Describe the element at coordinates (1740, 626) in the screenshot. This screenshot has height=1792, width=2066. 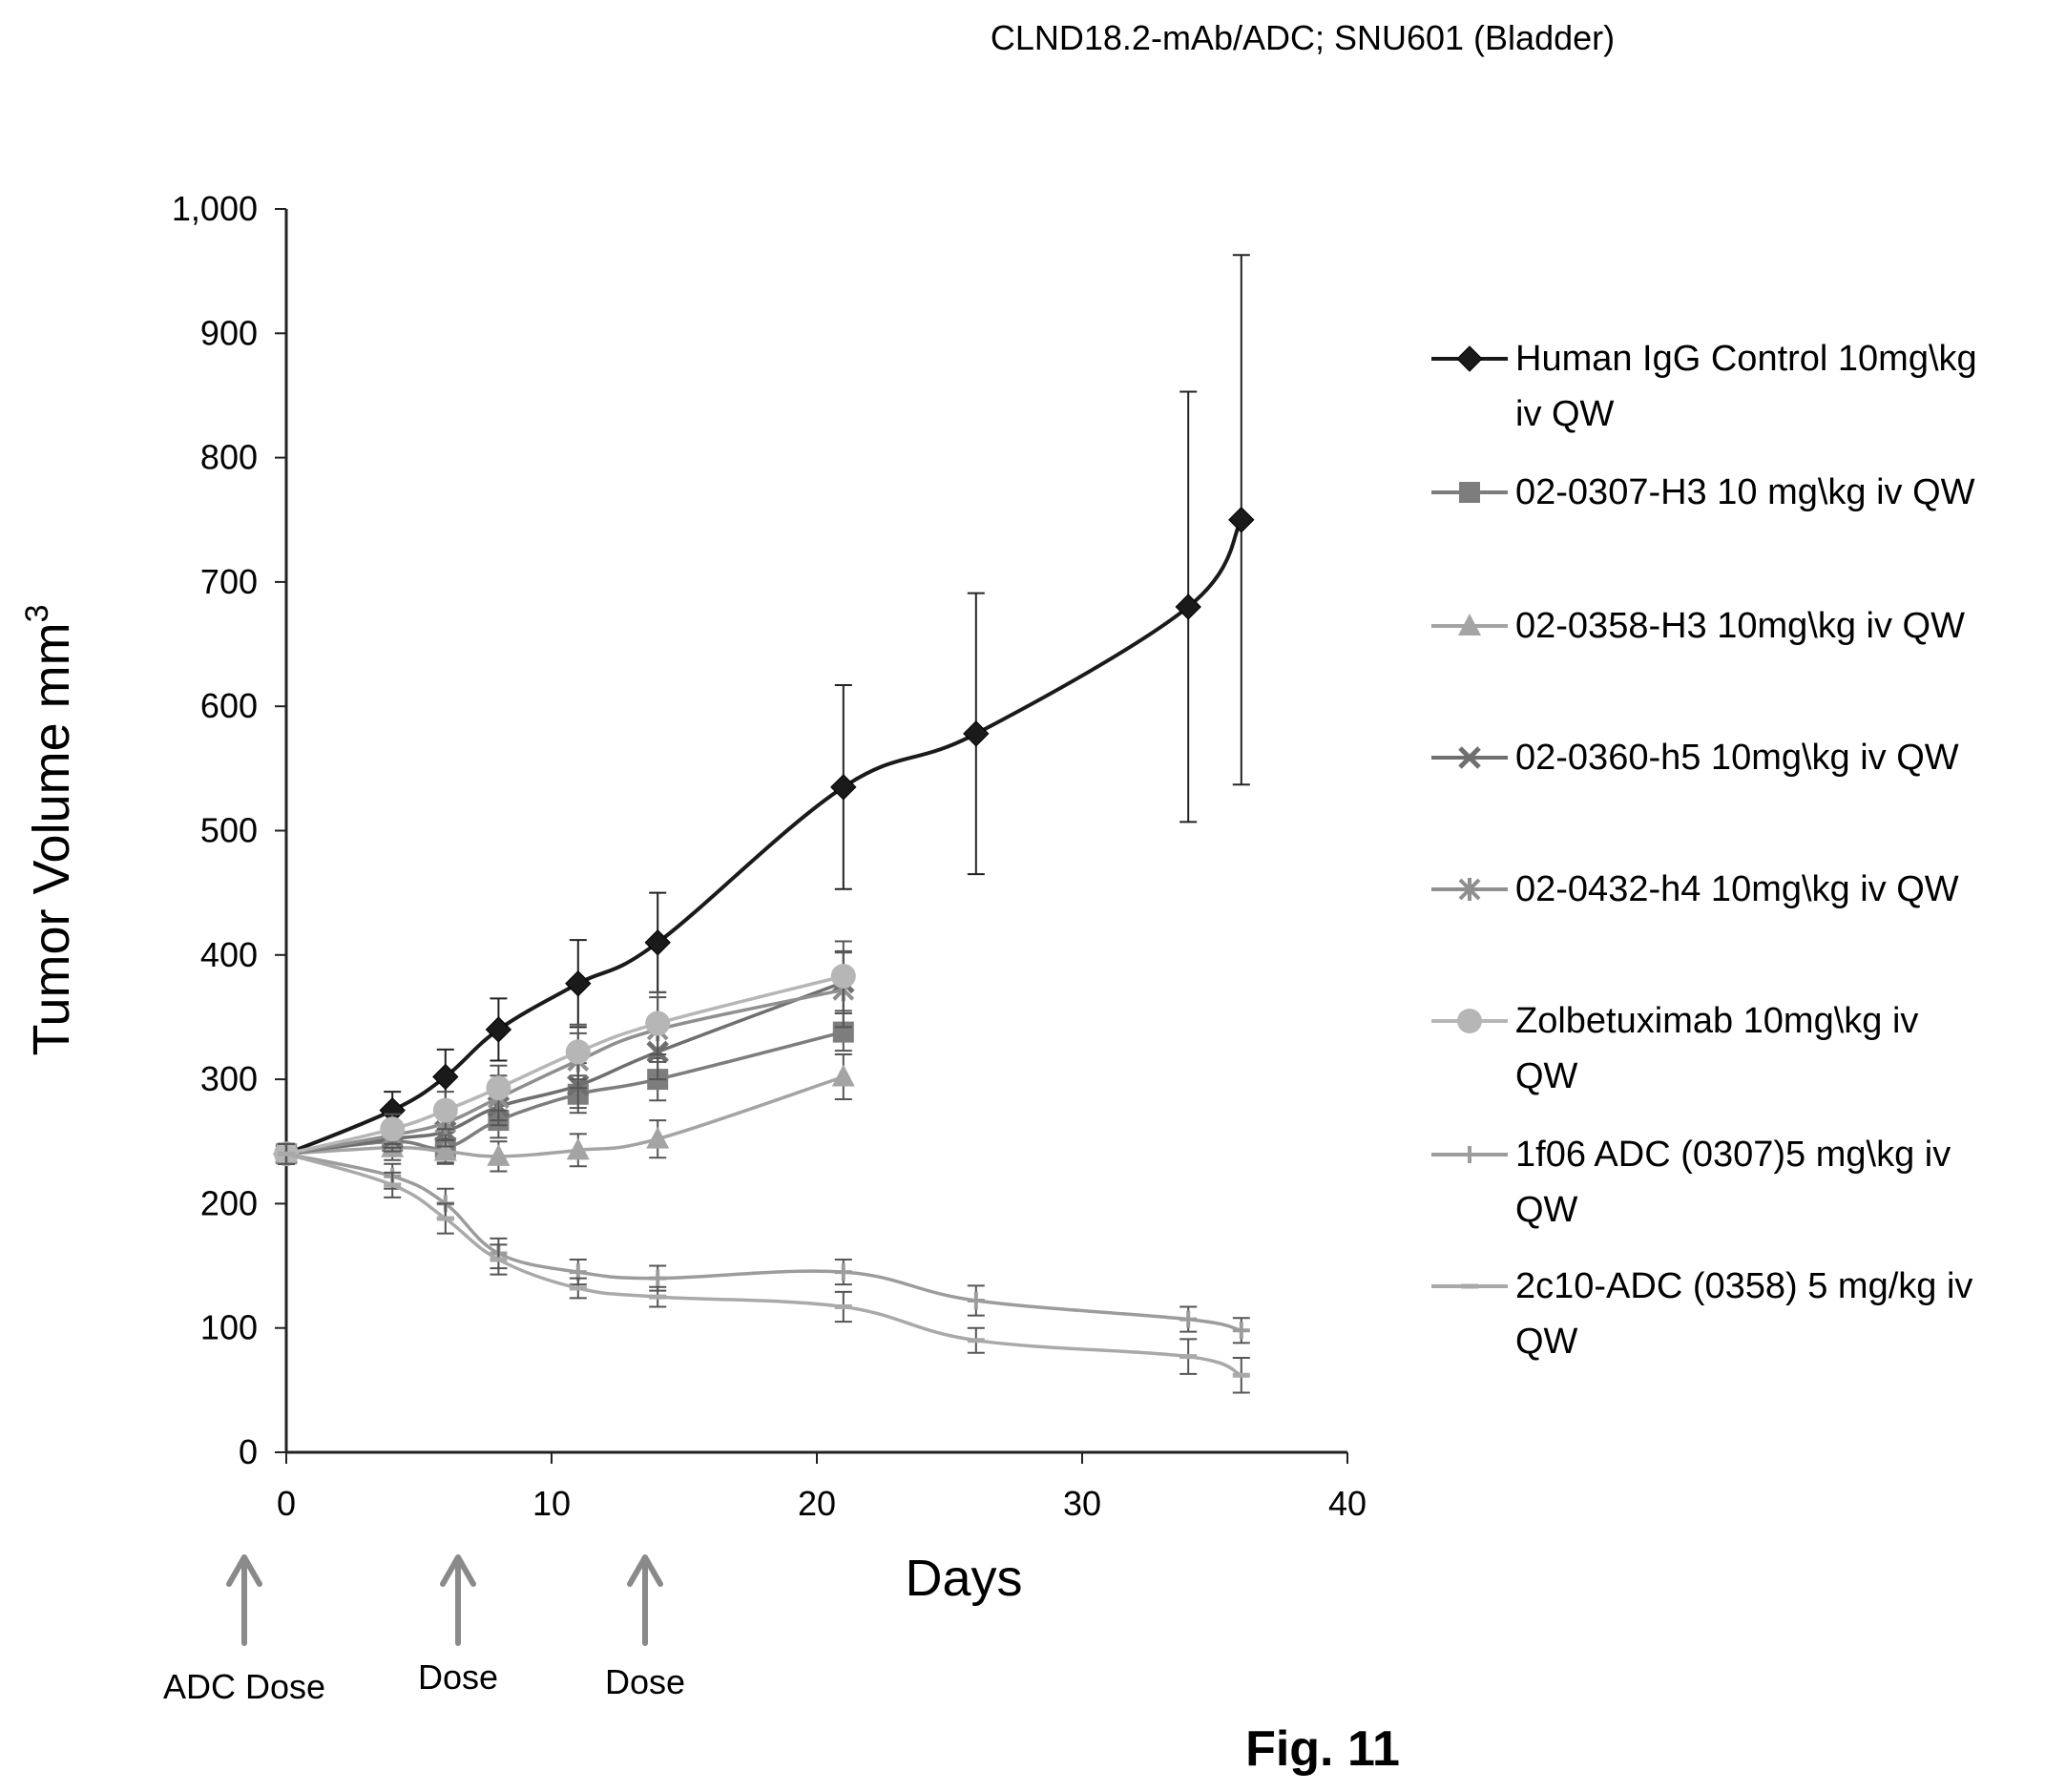
I see `legend-label: 02-0358-H3 10mg\kg iv QW` at that location.